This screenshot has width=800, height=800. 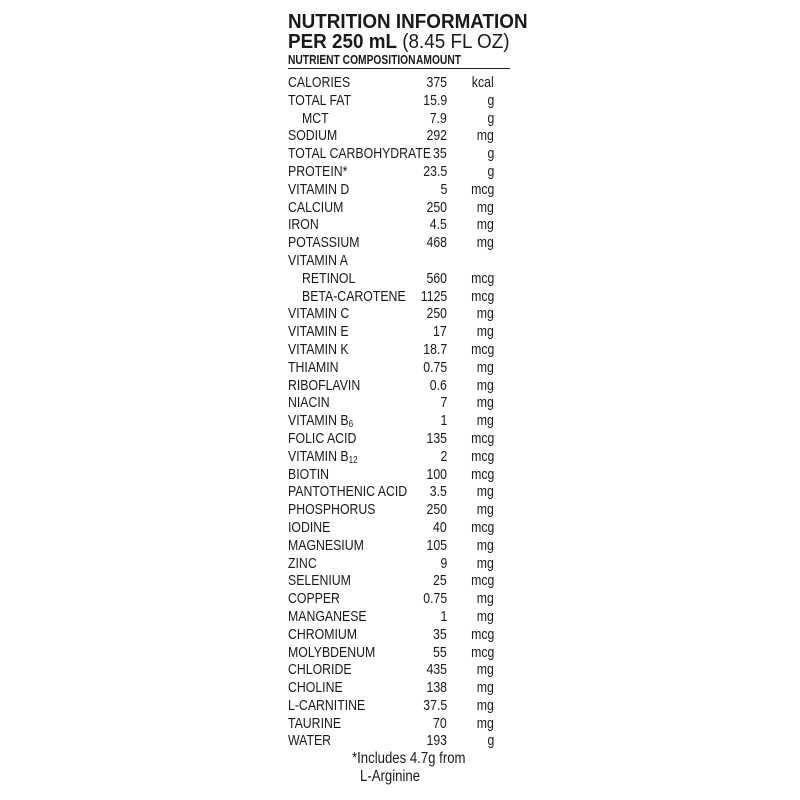 What do you see at coordinates (432, 350) in the screenshot?
I see `amount-cell: 18.7` at bounding box center [432, 350].